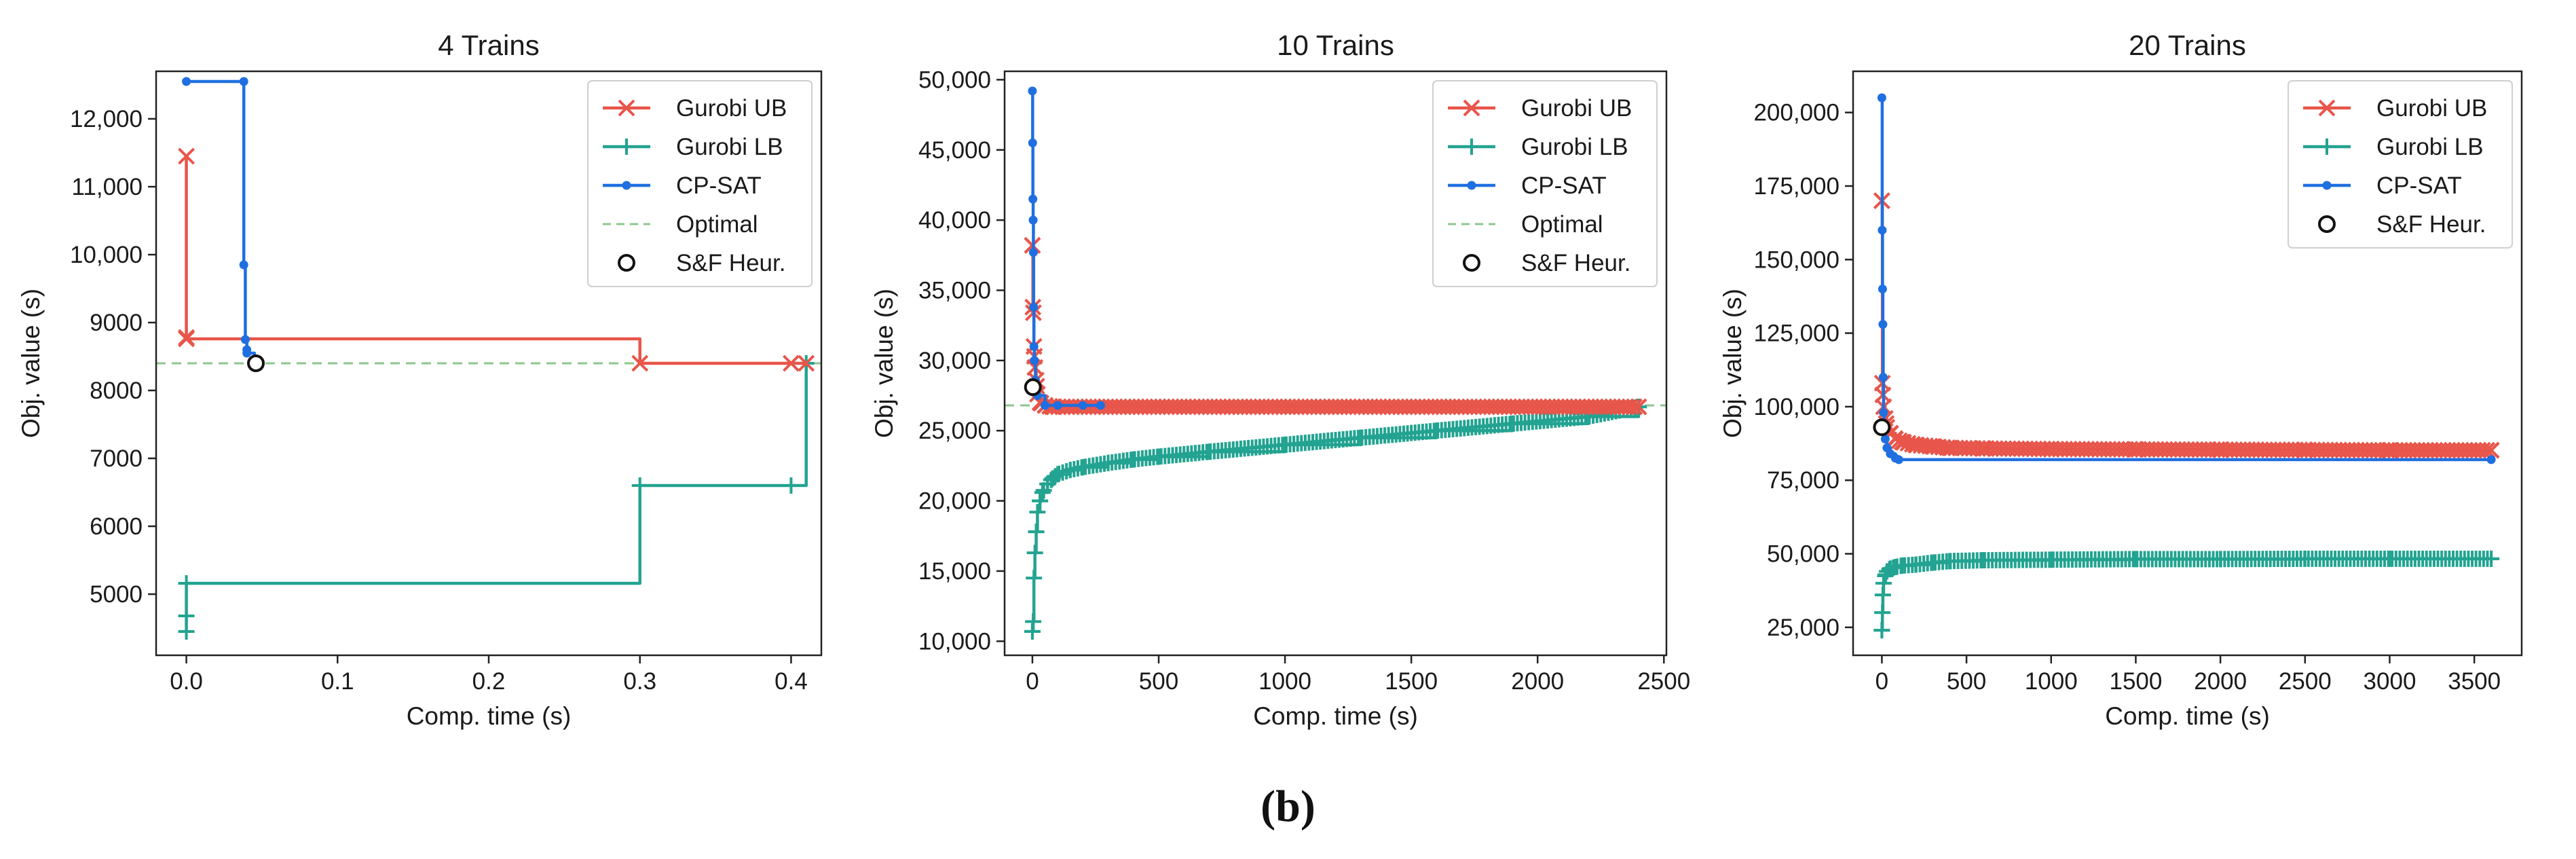  What do you see at coordinates (2419, 185) in the screenshot?
I see `legend-label-cp: CP-SAT` at bounding box center [2419, 185].